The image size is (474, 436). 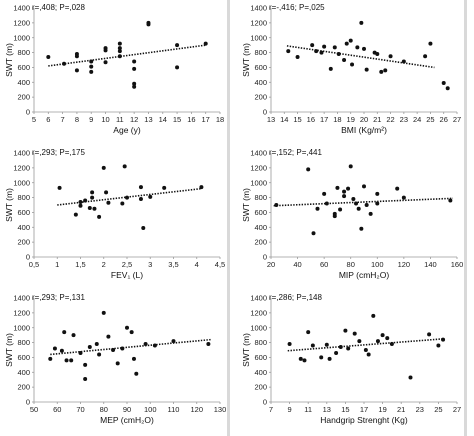 I want to click on x-axis-label: BMI (Kg/m²), so click(x=364, y=130).